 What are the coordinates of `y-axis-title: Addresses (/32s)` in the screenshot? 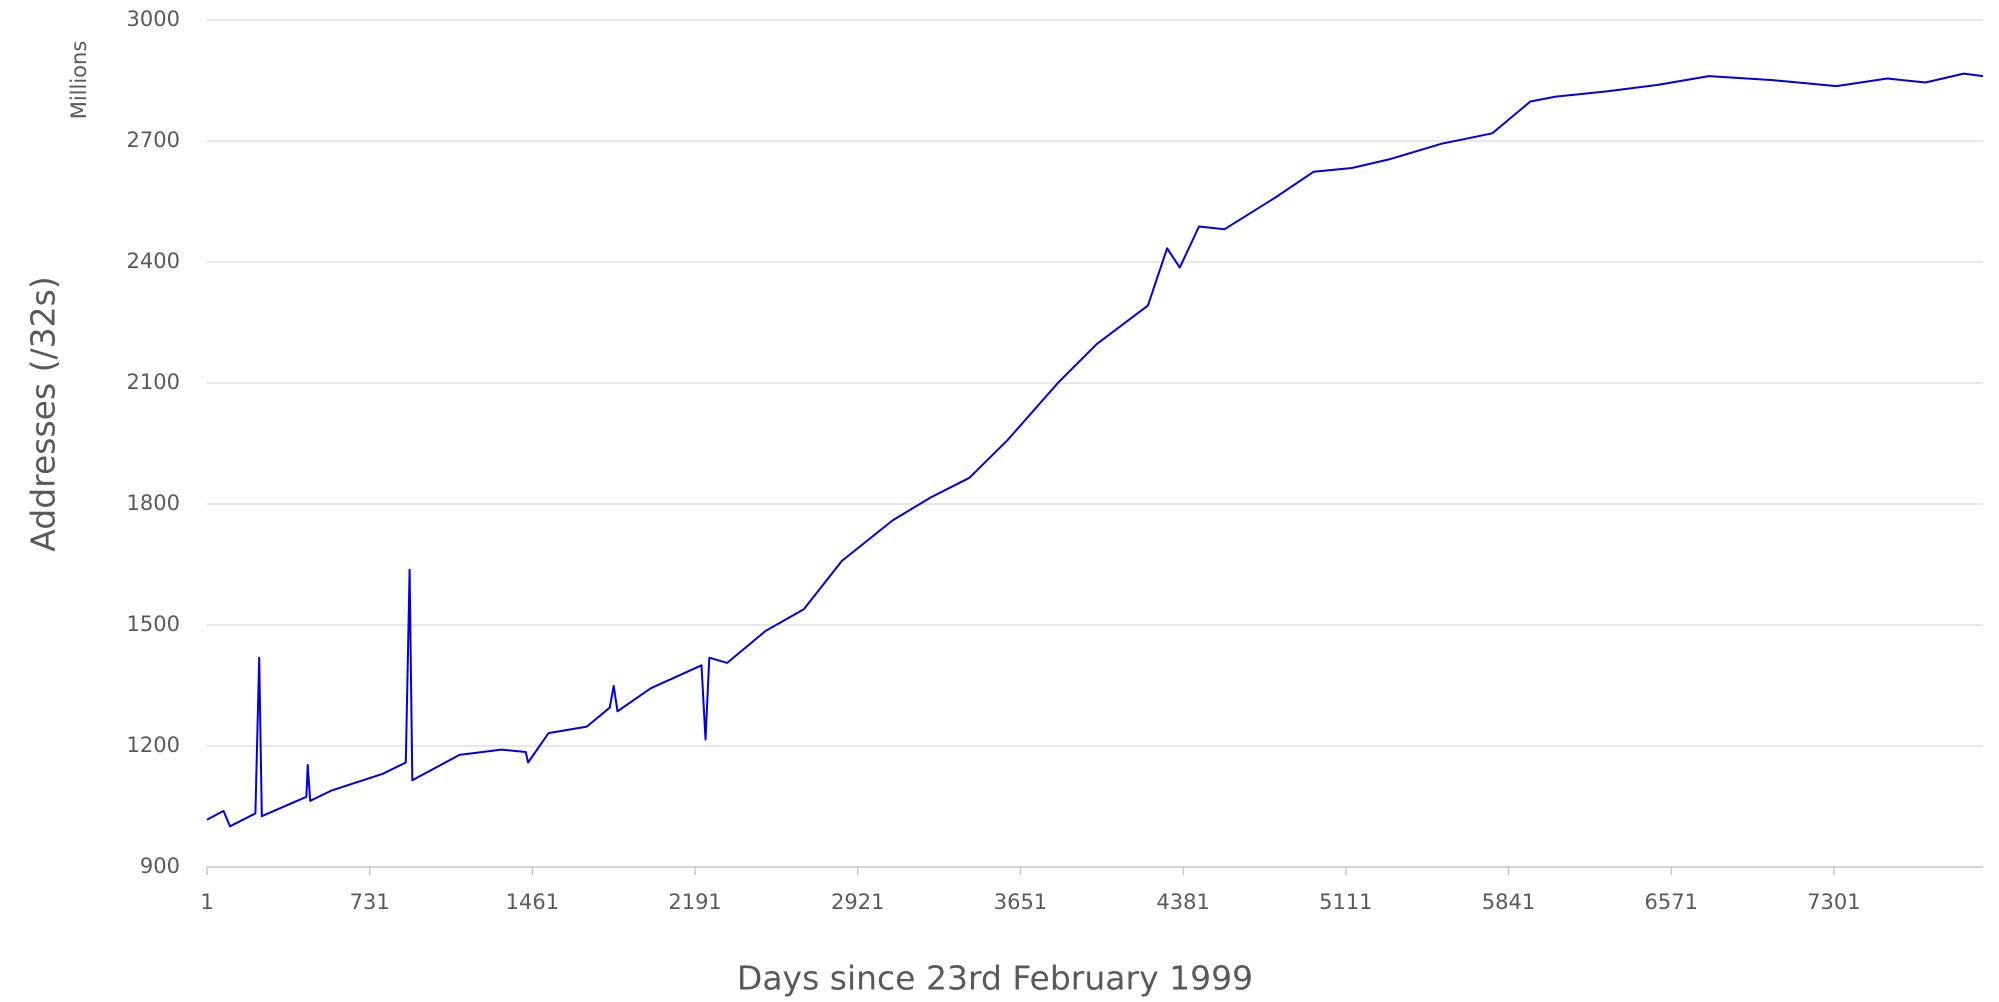 It's located at (43, 413).